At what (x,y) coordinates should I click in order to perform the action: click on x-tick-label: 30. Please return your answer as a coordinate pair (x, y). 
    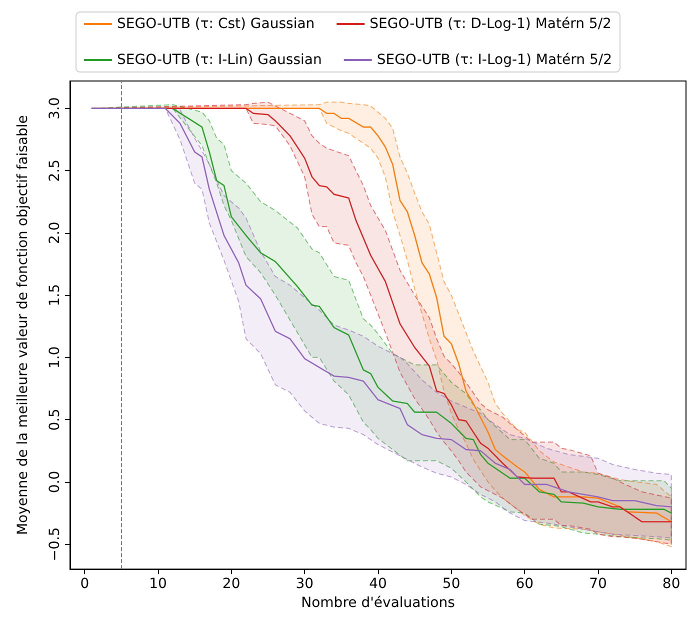
    Looking at the image, I should click on (305, 584).